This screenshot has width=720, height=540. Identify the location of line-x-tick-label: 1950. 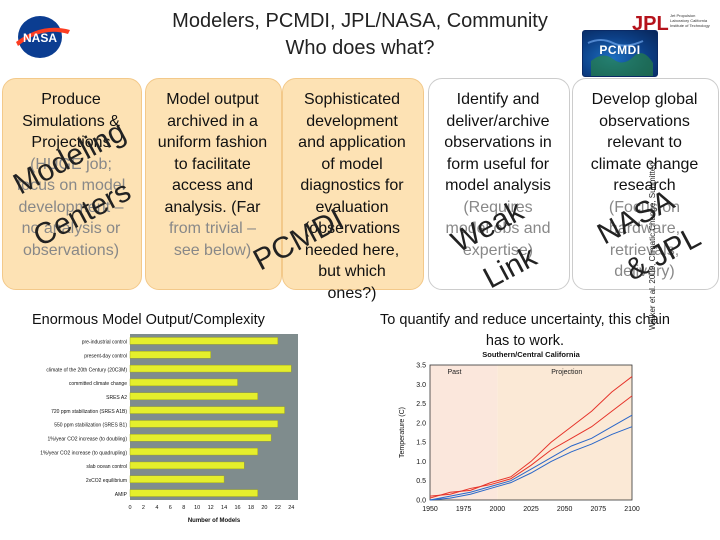
(430, 509).